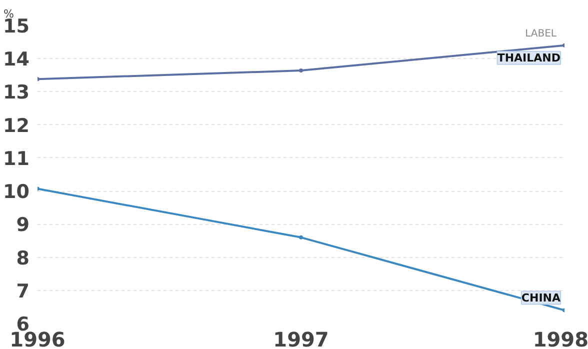  What do you see at coordinates (541, 34) in the screenshot?
I see `annotation: LABEL` at bounding box center [541, 34].